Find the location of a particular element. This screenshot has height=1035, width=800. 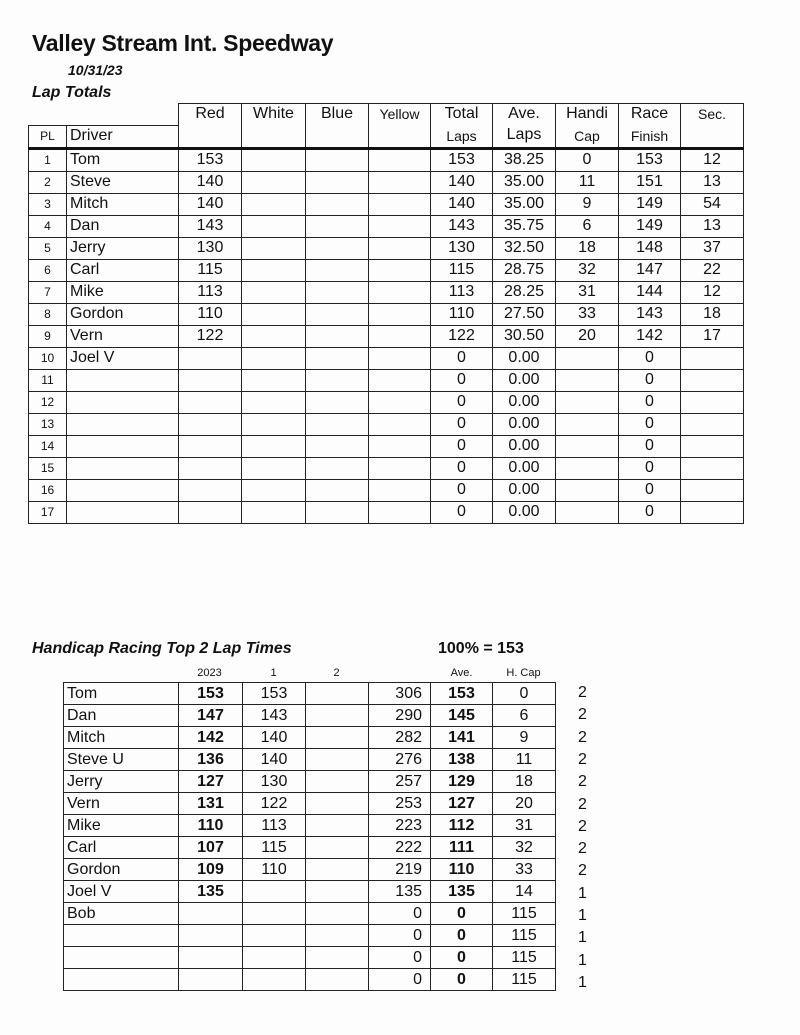

cell-y2023: 131 is located at coordinates (210, 803).